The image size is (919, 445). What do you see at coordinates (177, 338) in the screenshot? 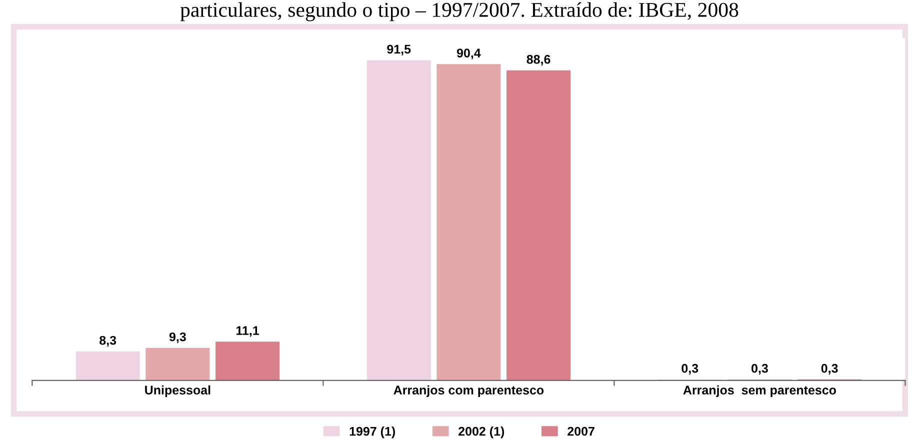
I see `data-label: 9,3` at bounding box center [177, 338].